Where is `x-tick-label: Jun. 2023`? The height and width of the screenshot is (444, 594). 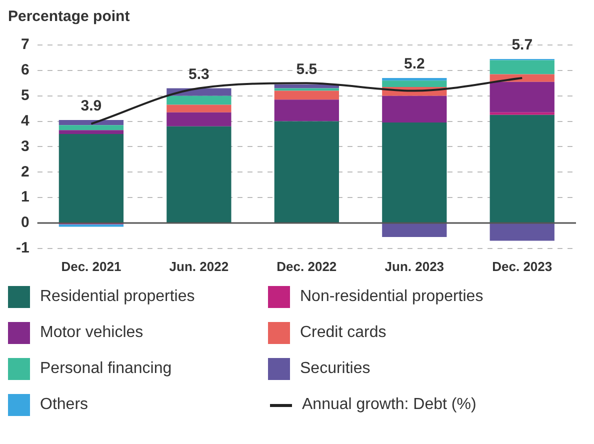
x-tick-label: Jun. 2023 is located at coordinates (414, 266).